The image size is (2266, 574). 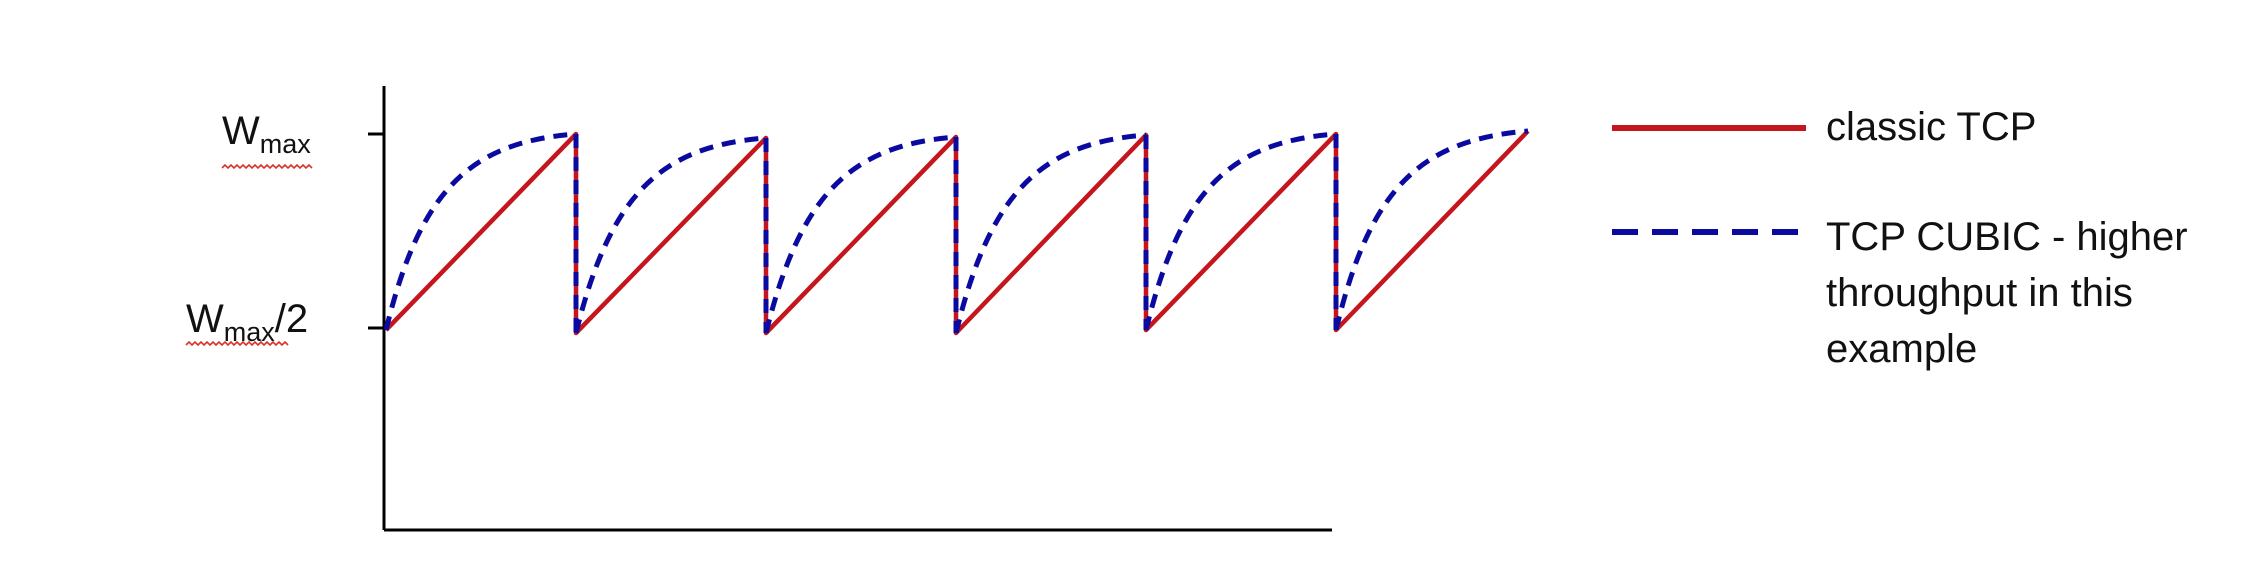 What do you see at coordinates (1931, 127) in the screenshot?
I see `legend-label-classic: classic TCP` at bounding box center [1931, 127].